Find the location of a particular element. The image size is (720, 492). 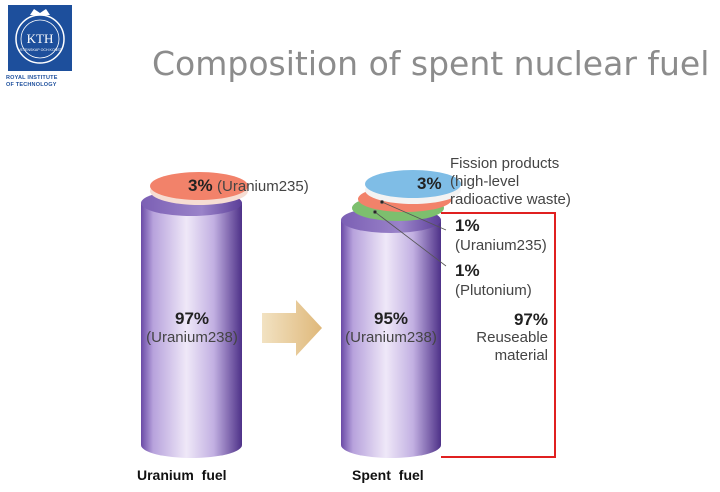

transition-arrow is located at coordinates (292, 328).